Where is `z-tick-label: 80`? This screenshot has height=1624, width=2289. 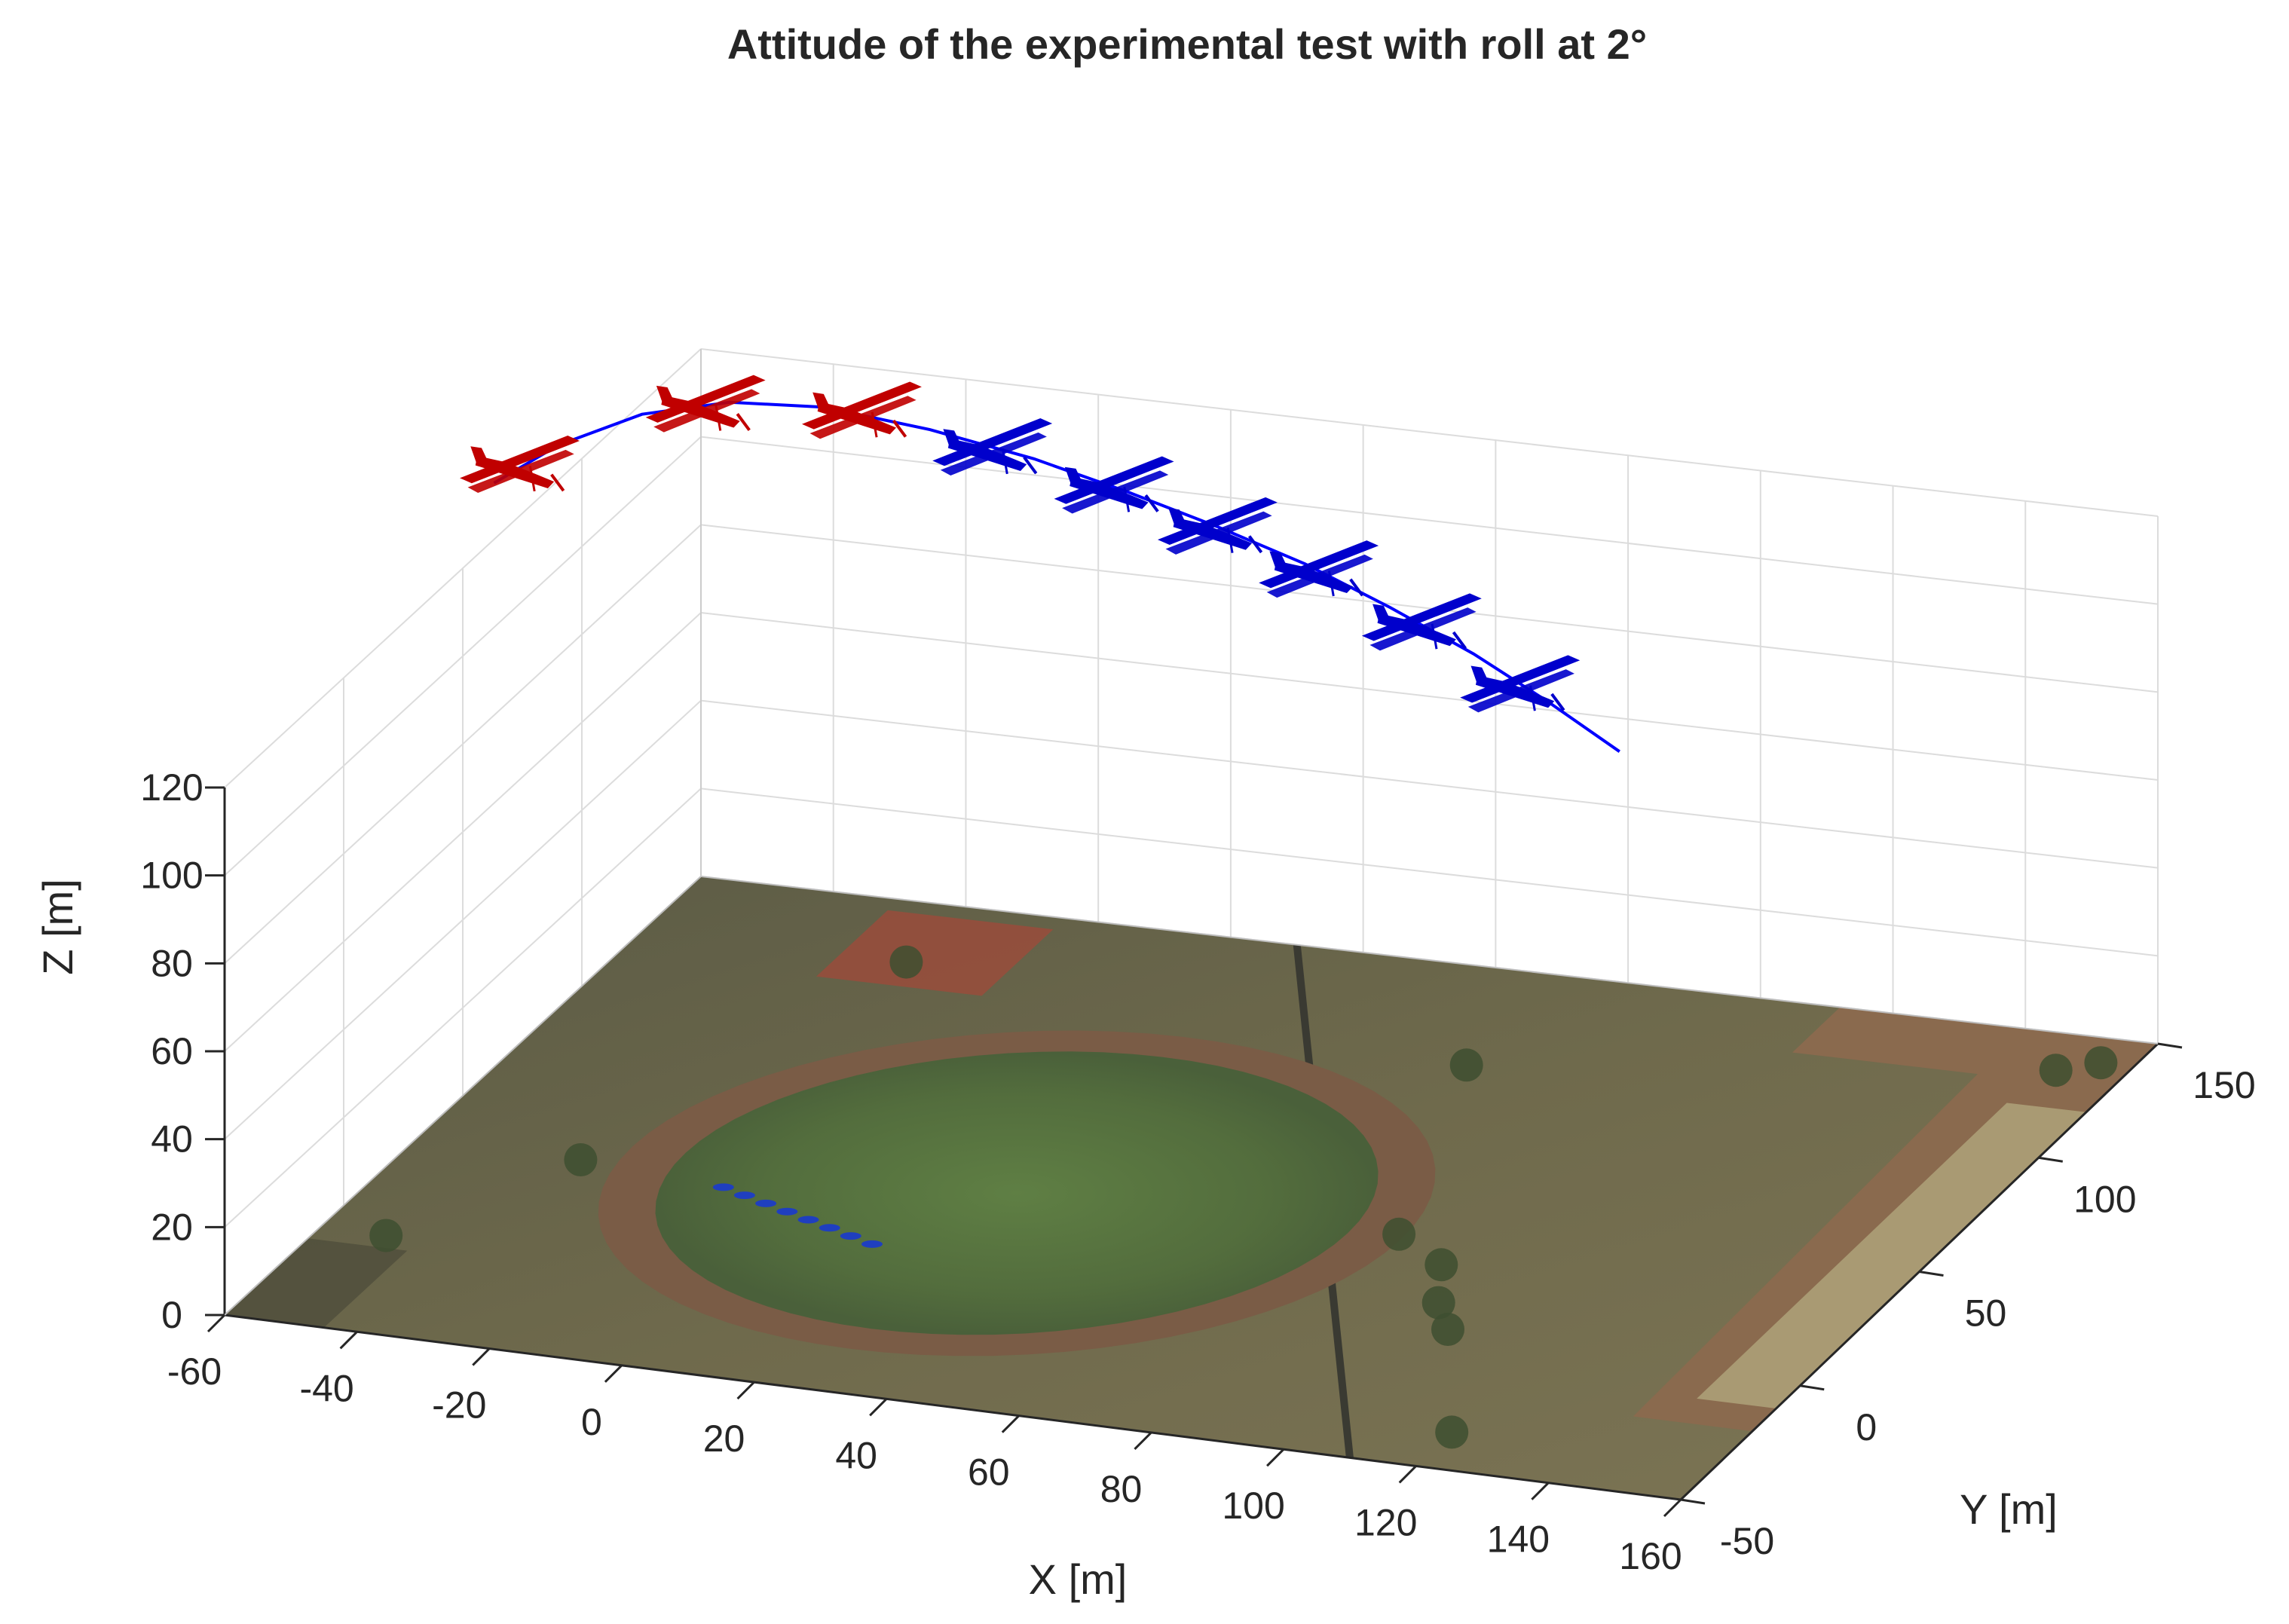 z-tick-label: 80 is located at coordinates (172, 963).